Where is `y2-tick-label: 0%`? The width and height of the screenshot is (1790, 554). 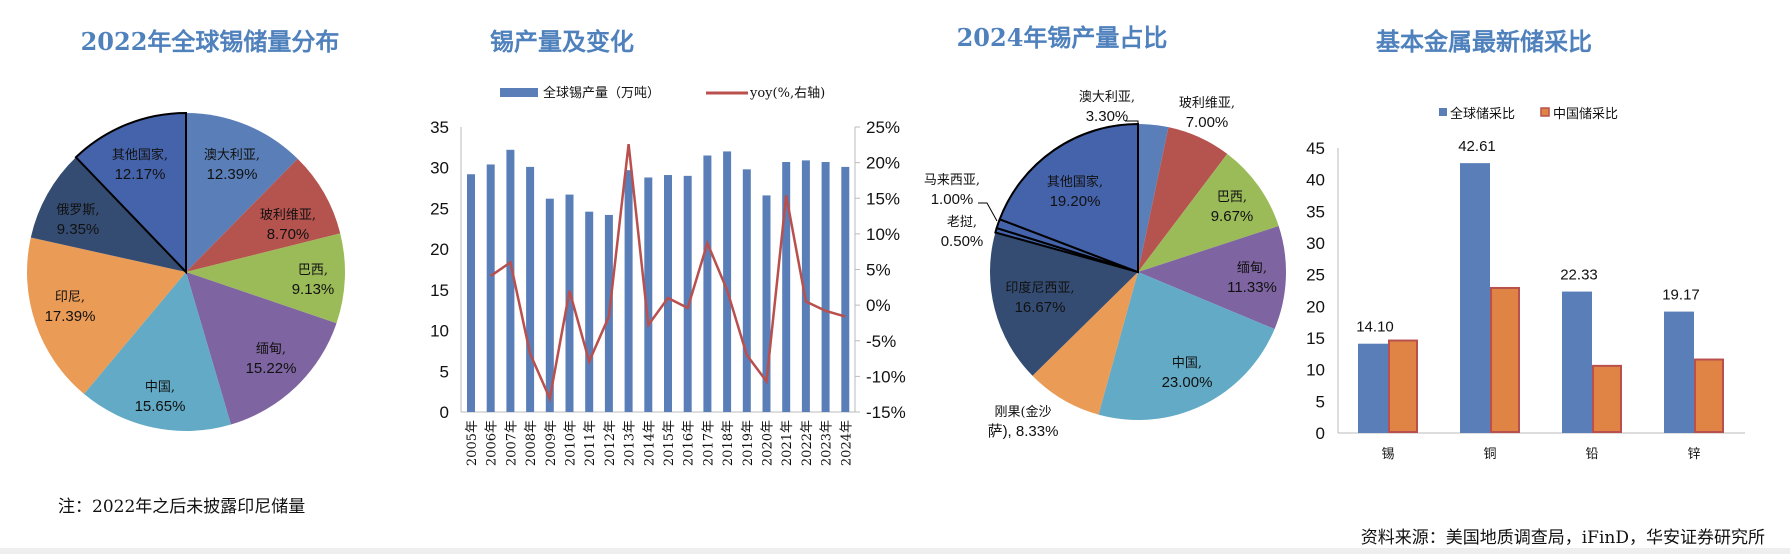 y2-tick-label: 0% is located at coordinates (878, 305).